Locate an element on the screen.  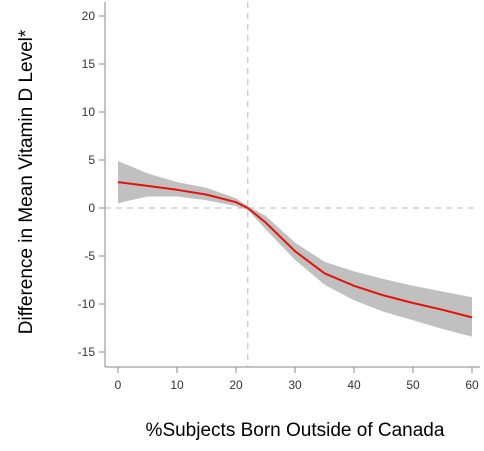
y-tick-label: -15 is located at coordinates (87, 352).